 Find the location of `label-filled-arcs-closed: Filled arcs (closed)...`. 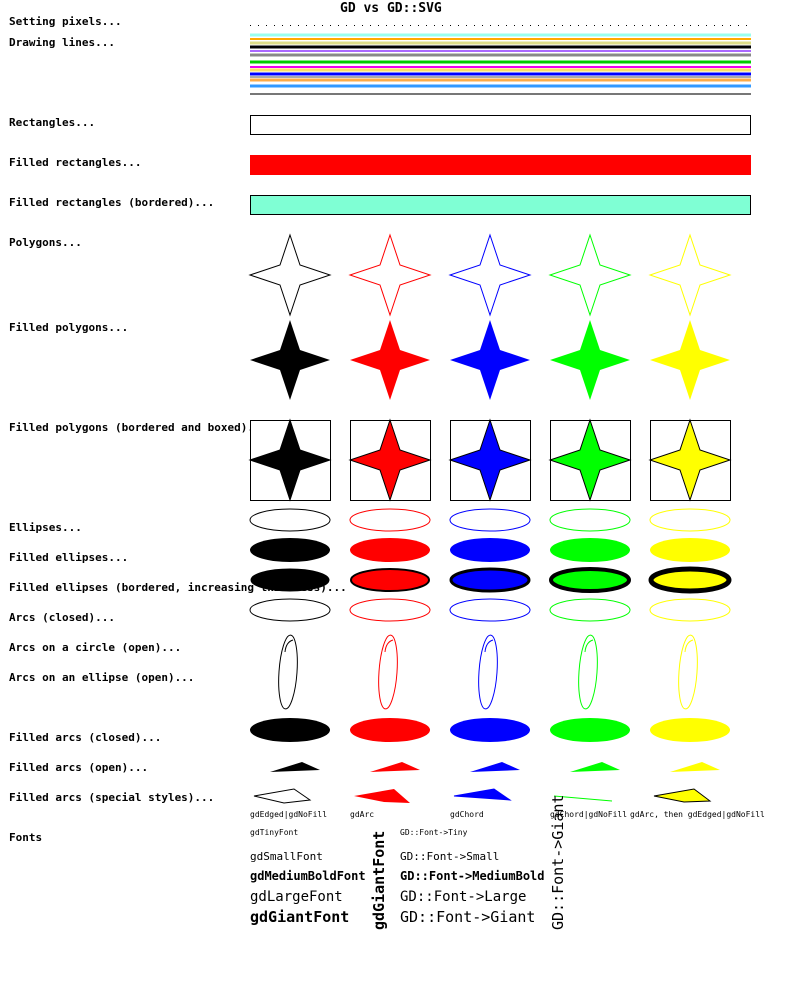

label-filled-arcs-closed: Filled arcs (closed)... is located at coordinates (85, 737).